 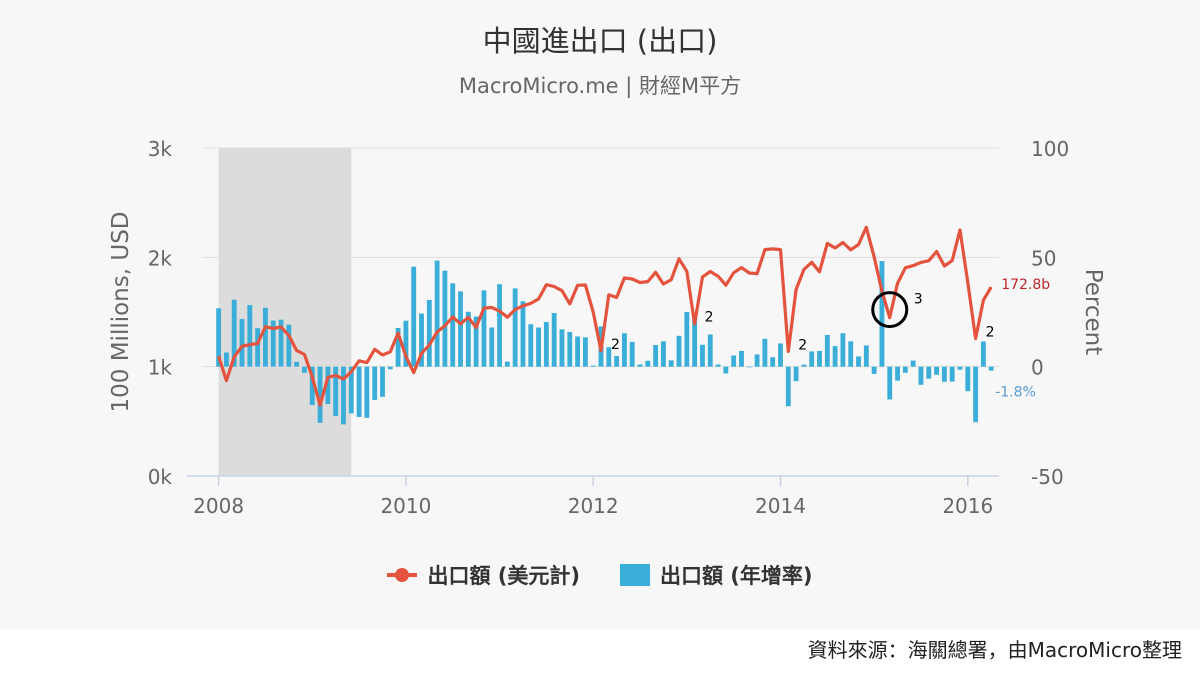 What do you see at coordinates (402, 575) in the screenshot?
I see `legend-line-swatch` at bounding box center [402, 575].